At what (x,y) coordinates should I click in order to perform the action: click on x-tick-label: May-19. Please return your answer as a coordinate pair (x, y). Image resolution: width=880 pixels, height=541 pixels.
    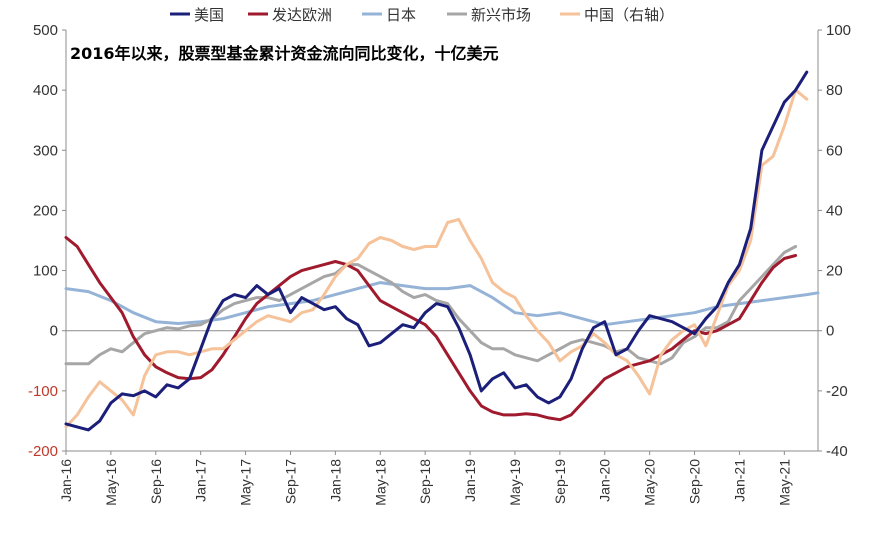
    Looking at the image, I should click on (515, 482).